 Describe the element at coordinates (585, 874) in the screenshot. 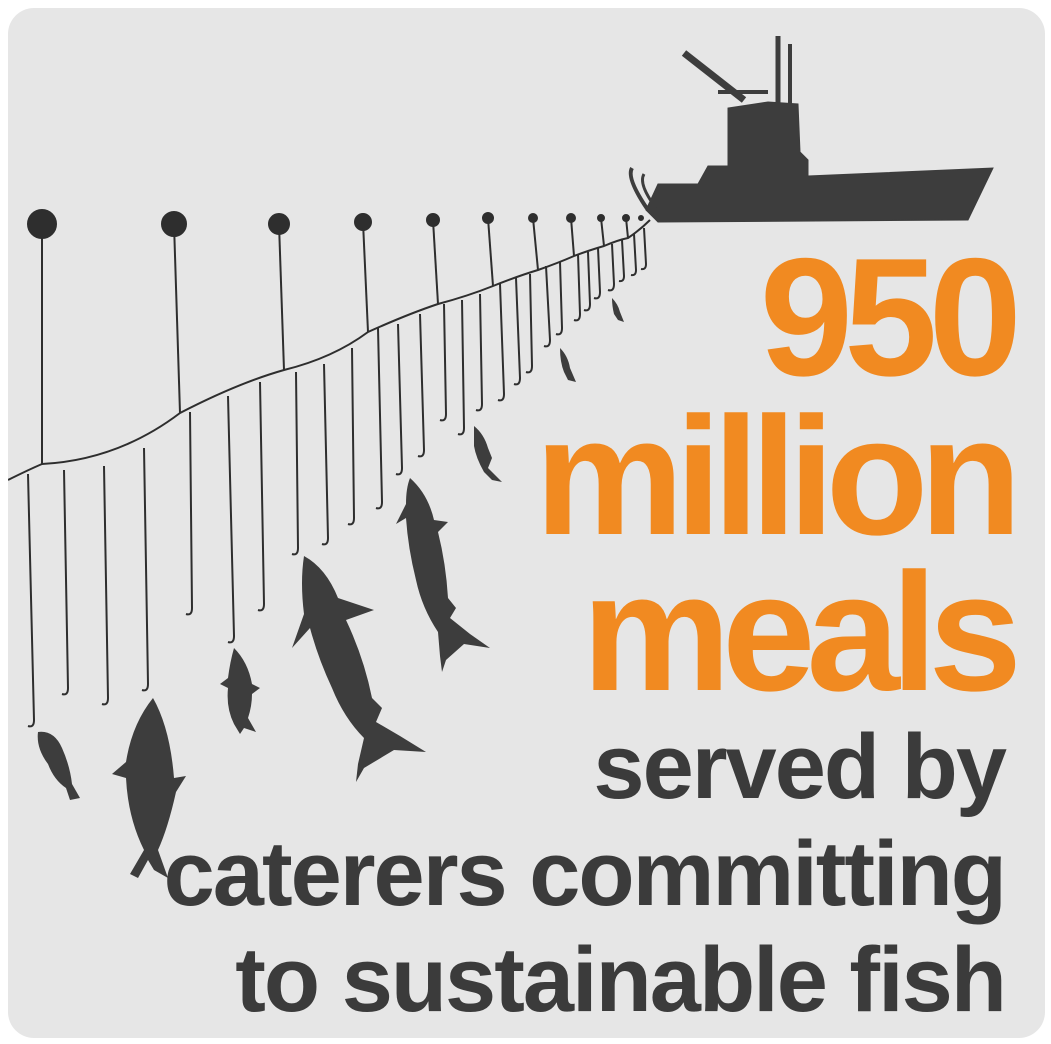

I see `subline-line-2: caterers committing` at that location.